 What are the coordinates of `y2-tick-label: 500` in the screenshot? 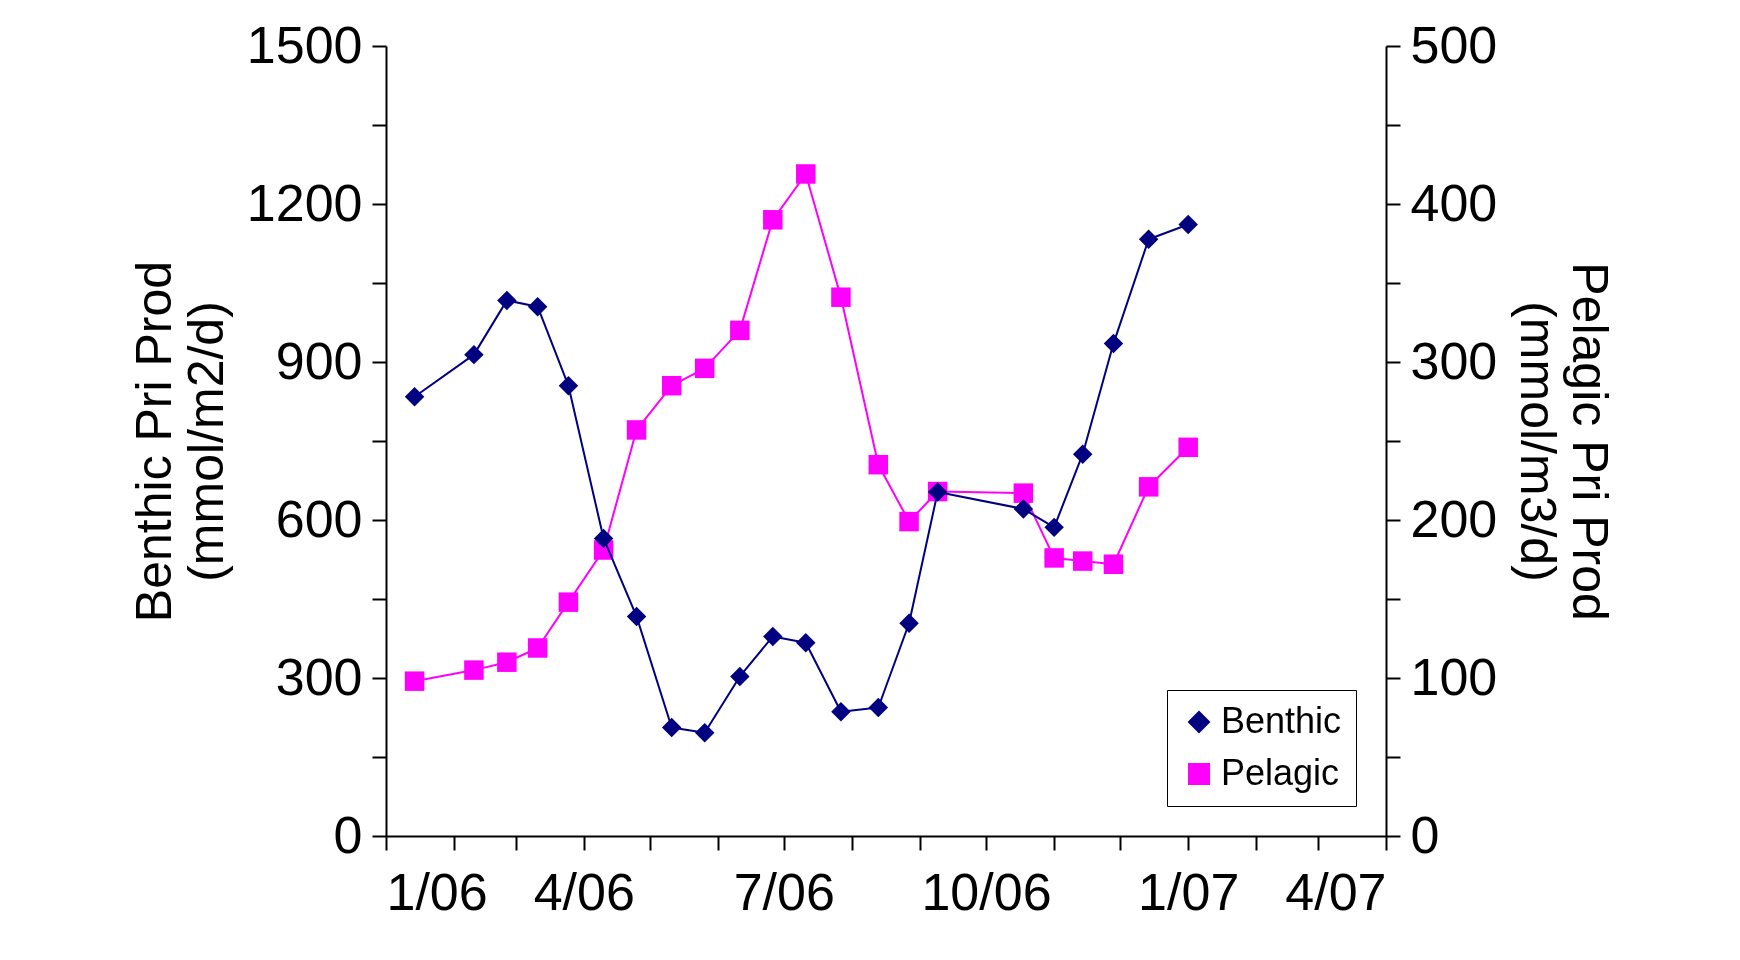 It's located at (1454, 44).